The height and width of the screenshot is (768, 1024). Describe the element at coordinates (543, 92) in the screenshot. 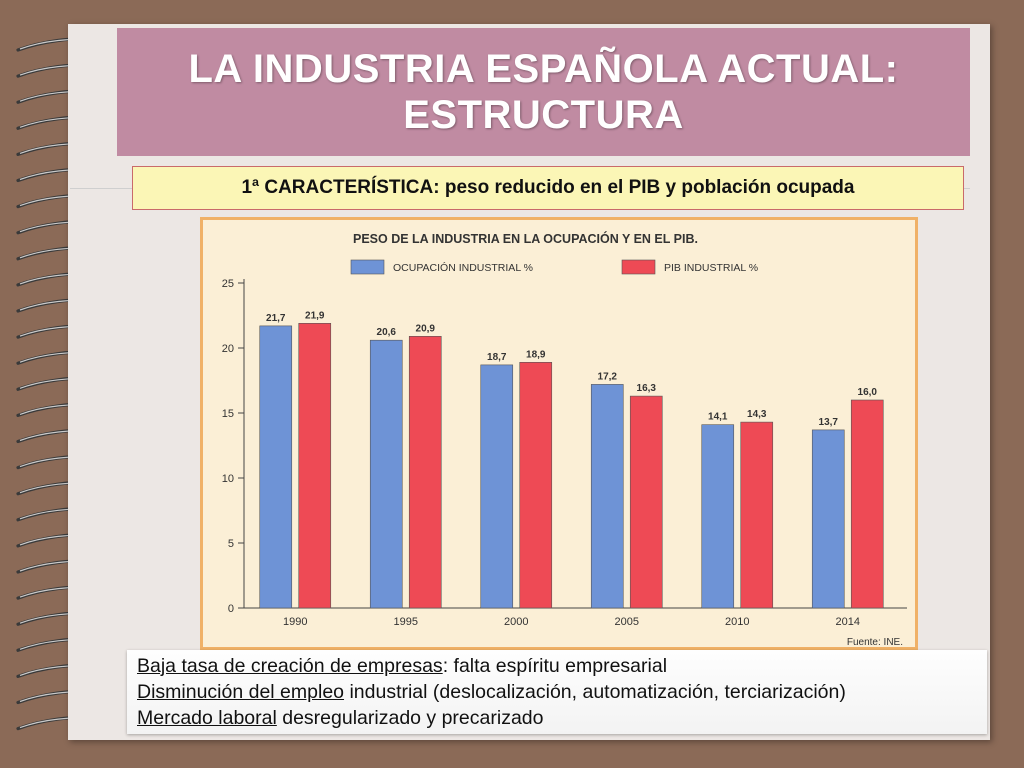

I see `slide-title: LA INDUSTRIA ESPAÑOLA ACTUAL: ESTRUCTURA` at that location.